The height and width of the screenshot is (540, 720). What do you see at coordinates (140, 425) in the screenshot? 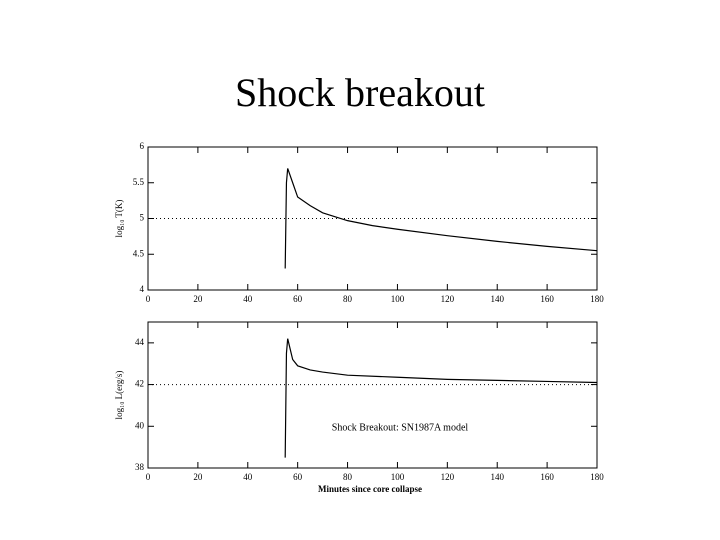
I see `y-tick-label: 40` at bounding box center [140, 425].